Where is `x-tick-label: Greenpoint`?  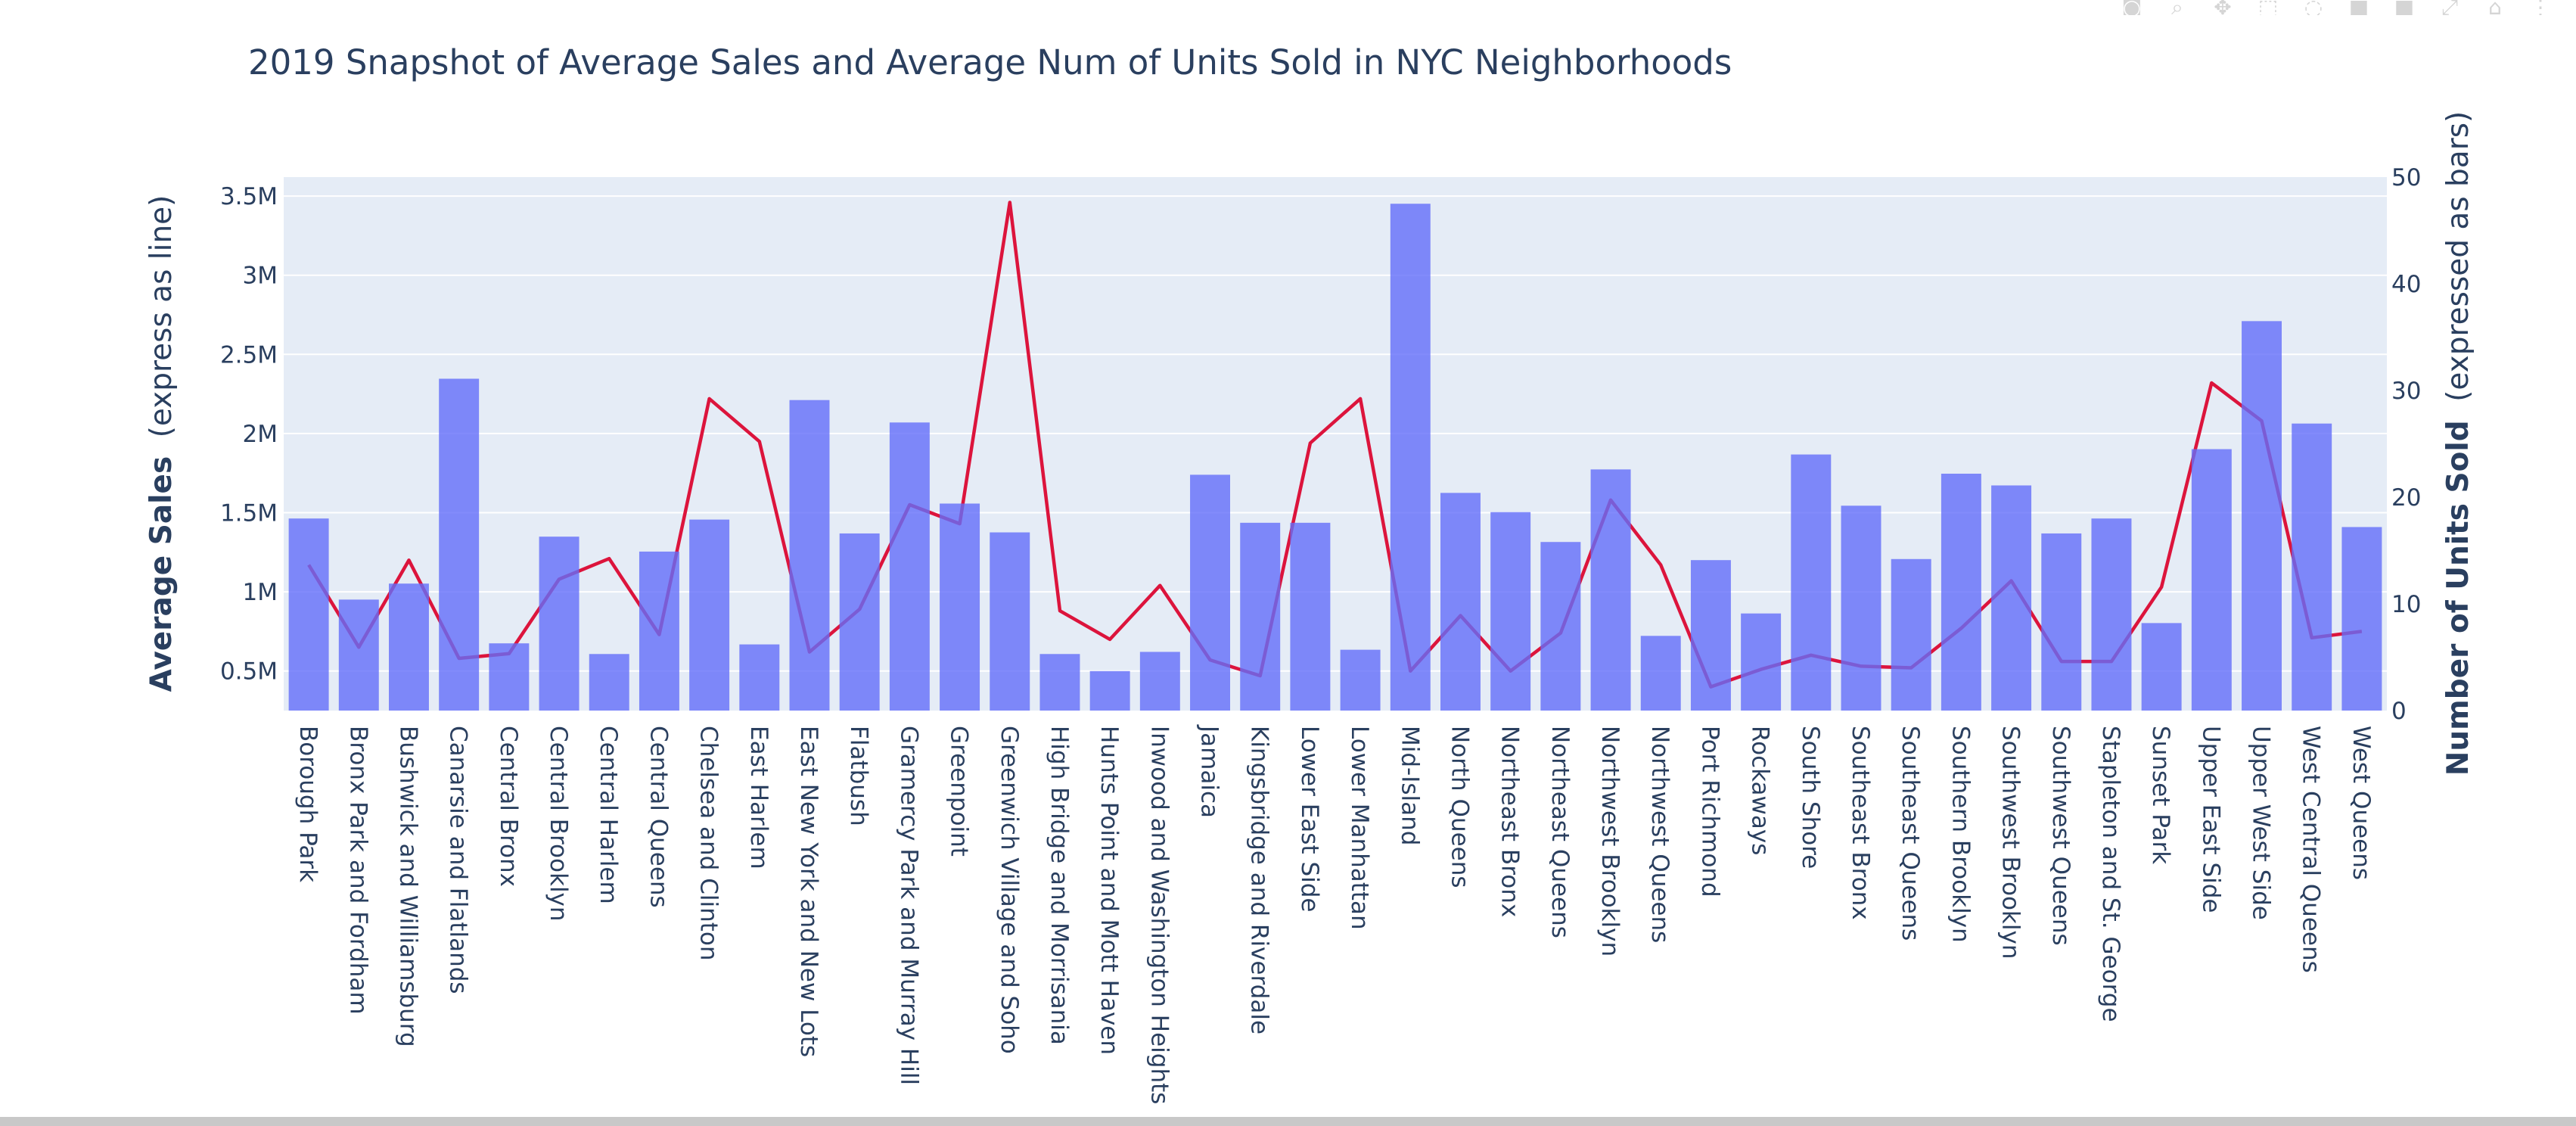 x-tick-label: Greenpoint is located at coordinates (959, 791).